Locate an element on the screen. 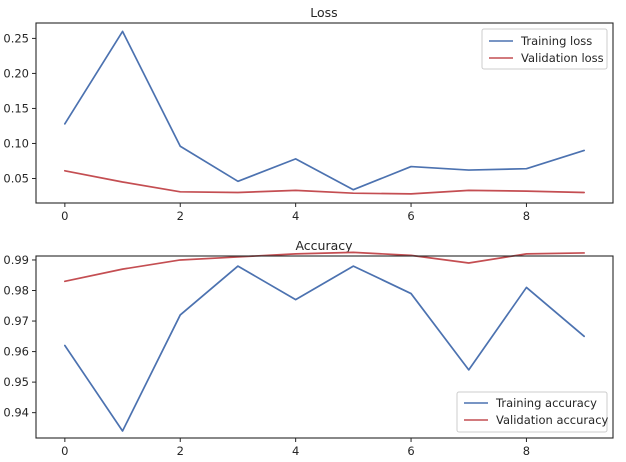 Image resolution: width=626 pixels, height=462 pixels. accuracy-x-tick-label: 0 is located at coordinates (64, 451).